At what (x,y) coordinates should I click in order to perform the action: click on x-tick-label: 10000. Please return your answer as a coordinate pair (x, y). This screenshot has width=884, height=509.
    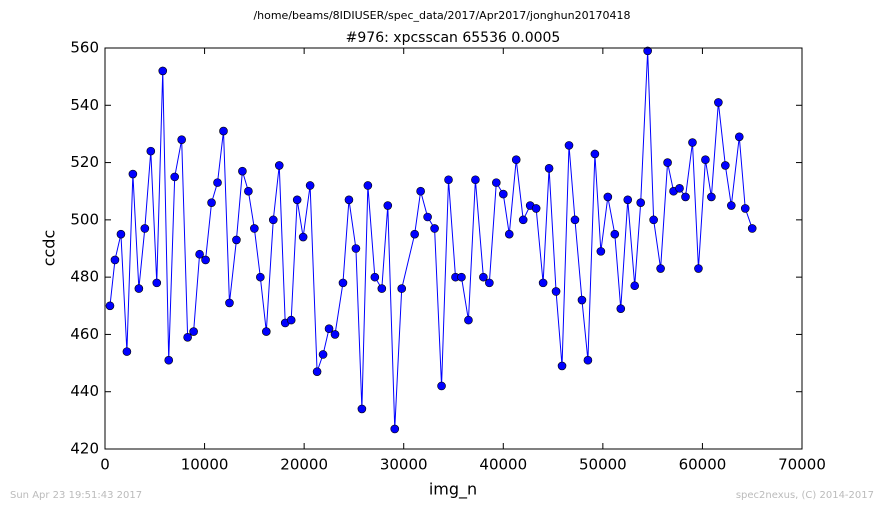
    Looking at the image, I should click on (205, 465).